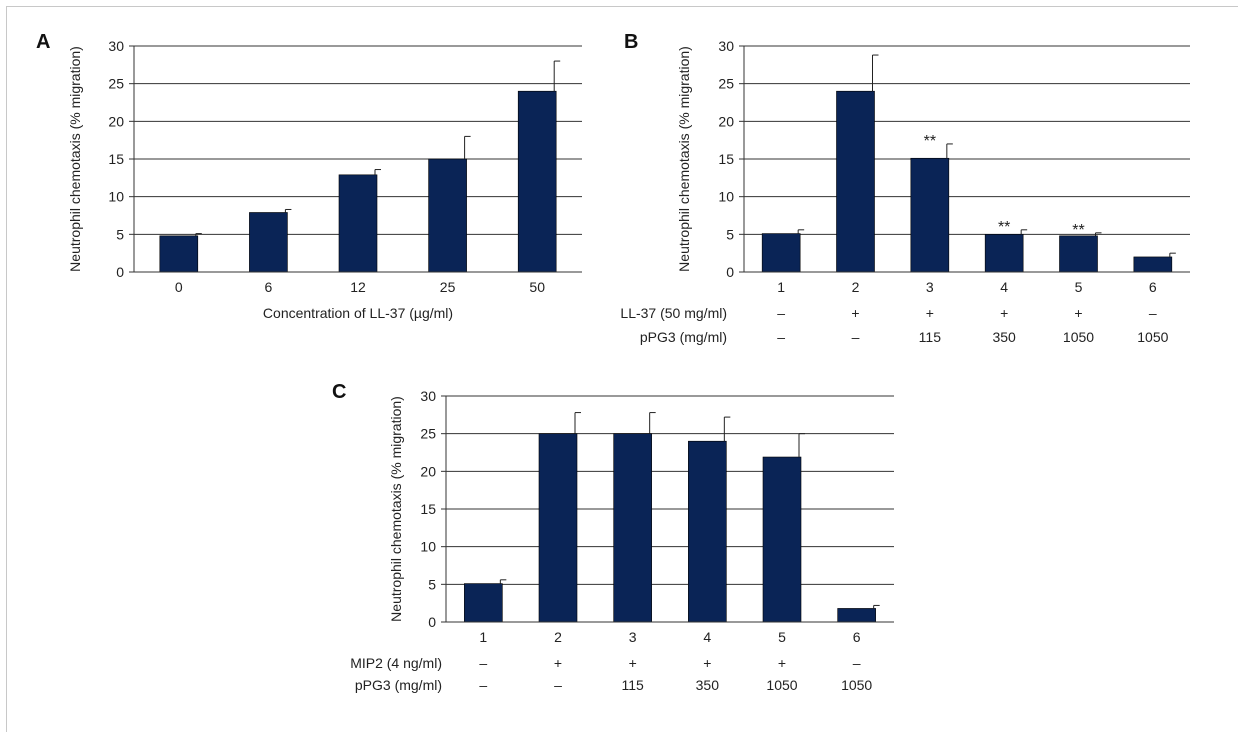 The height and width of the screenshot is (738, 1244). What do you see at coordinates (179, 287) in the screenshot?
I see `x-tick-label: 0` at bounding box center [179, 287].